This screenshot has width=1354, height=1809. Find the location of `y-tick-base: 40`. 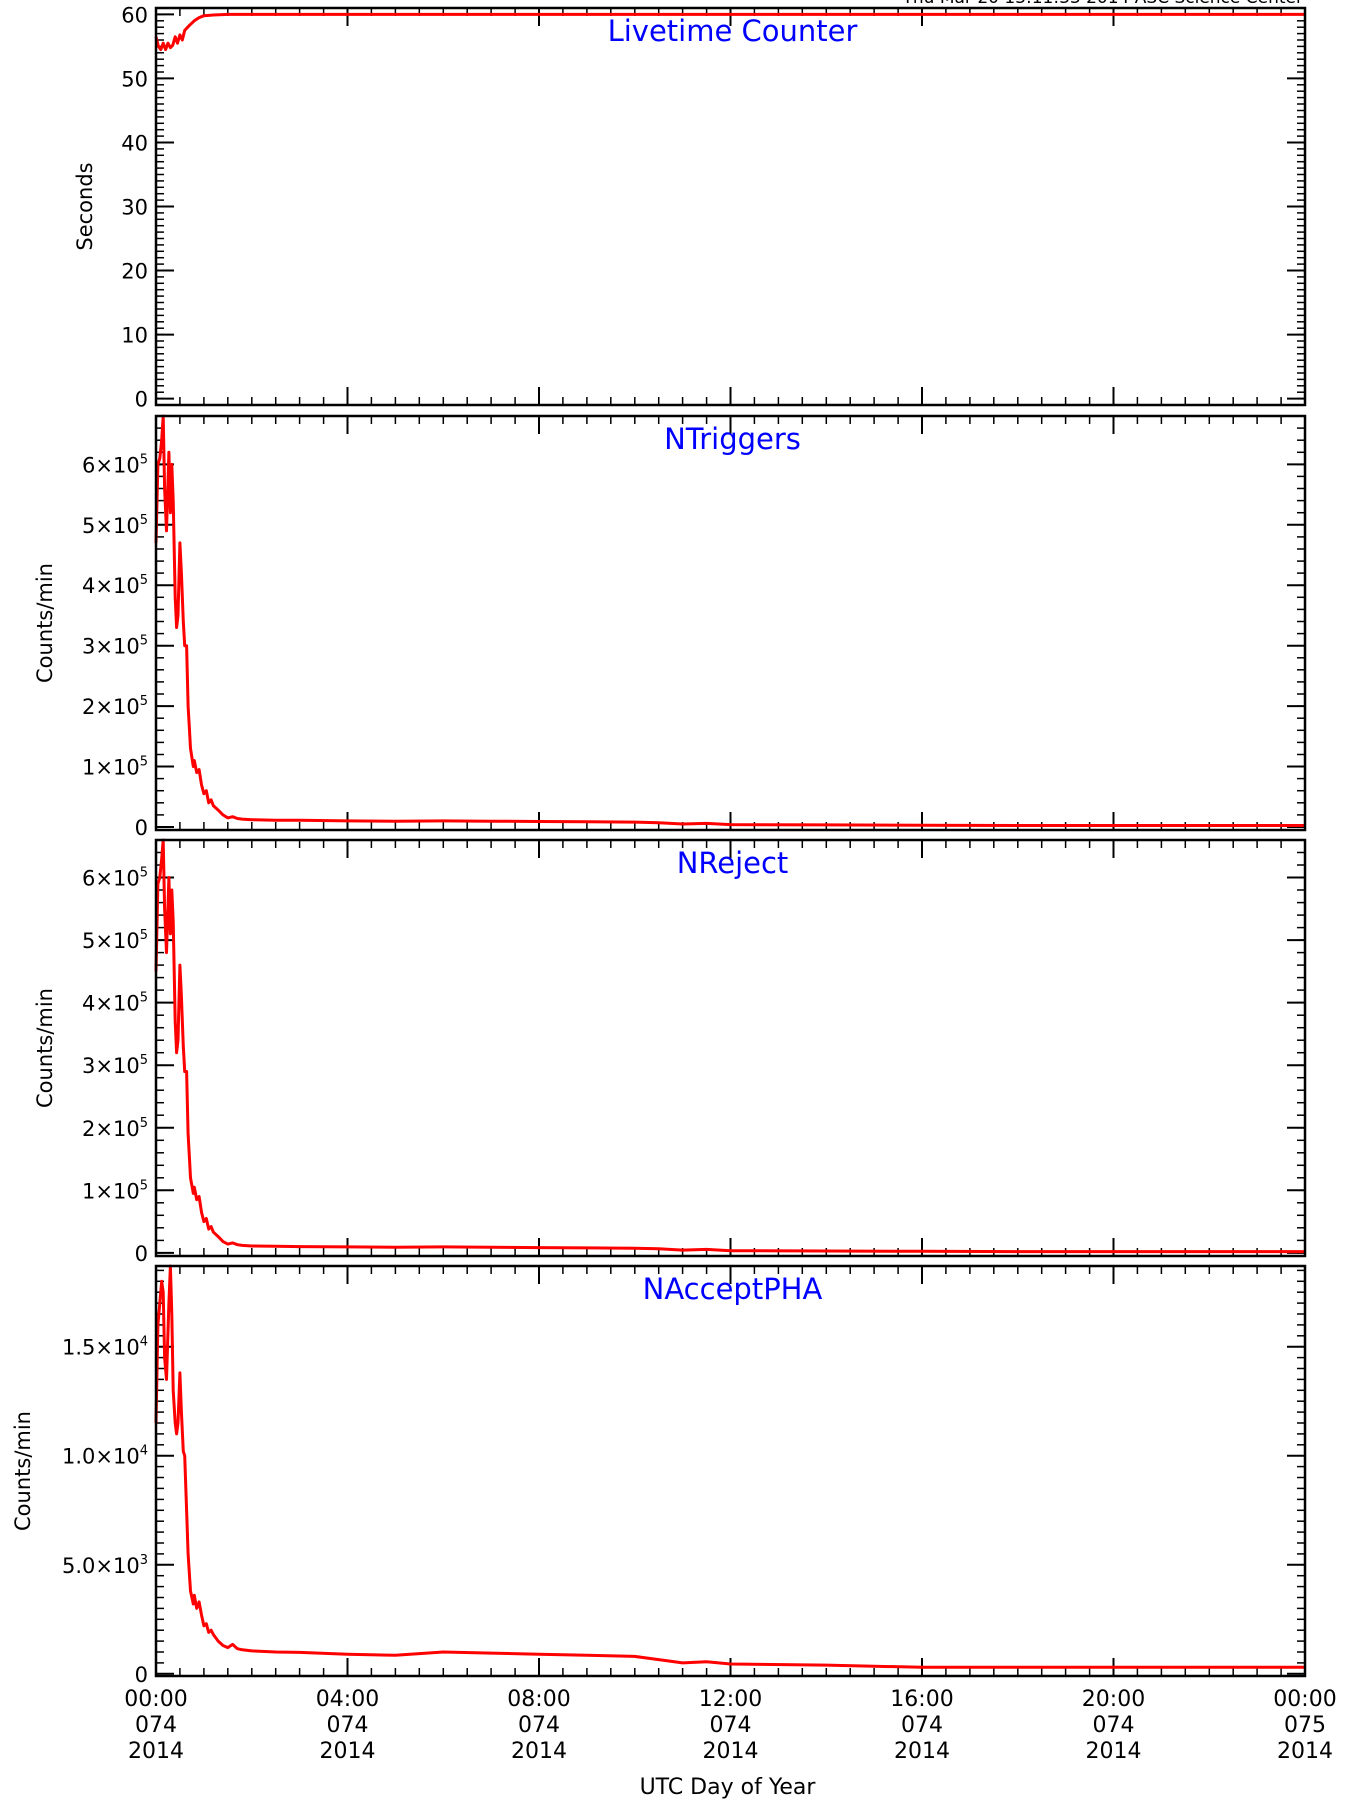

y-tick-base: 40 is located at coordinates (134, 144).